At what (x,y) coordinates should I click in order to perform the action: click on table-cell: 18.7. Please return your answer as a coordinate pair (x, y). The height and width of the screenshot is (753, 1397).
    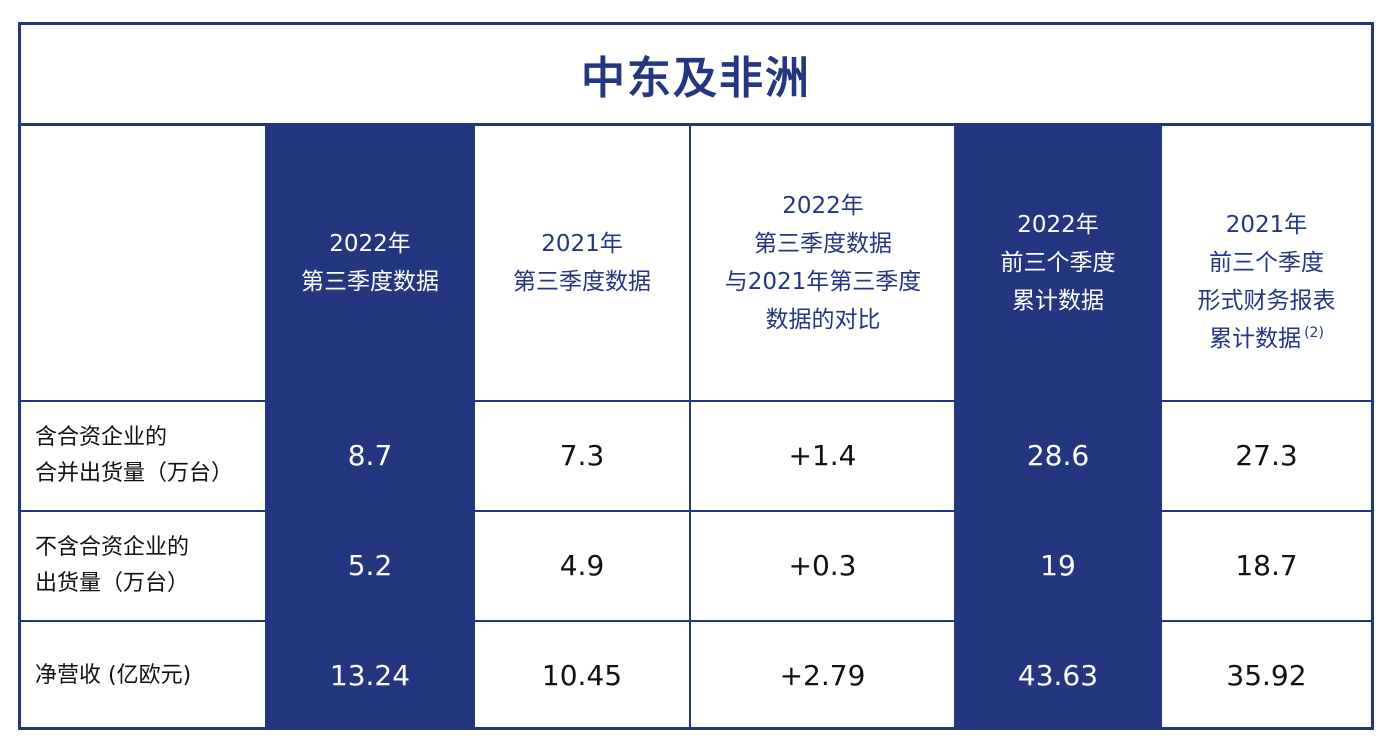
    Looking at the image, I should click on (1266, 565).